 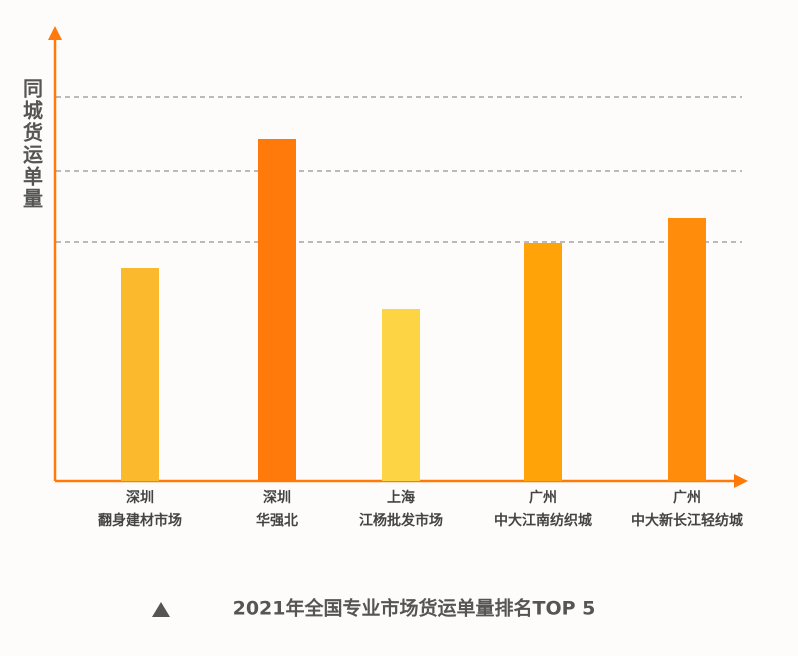 I want to click on title-icon, so click(x=161, y=609).